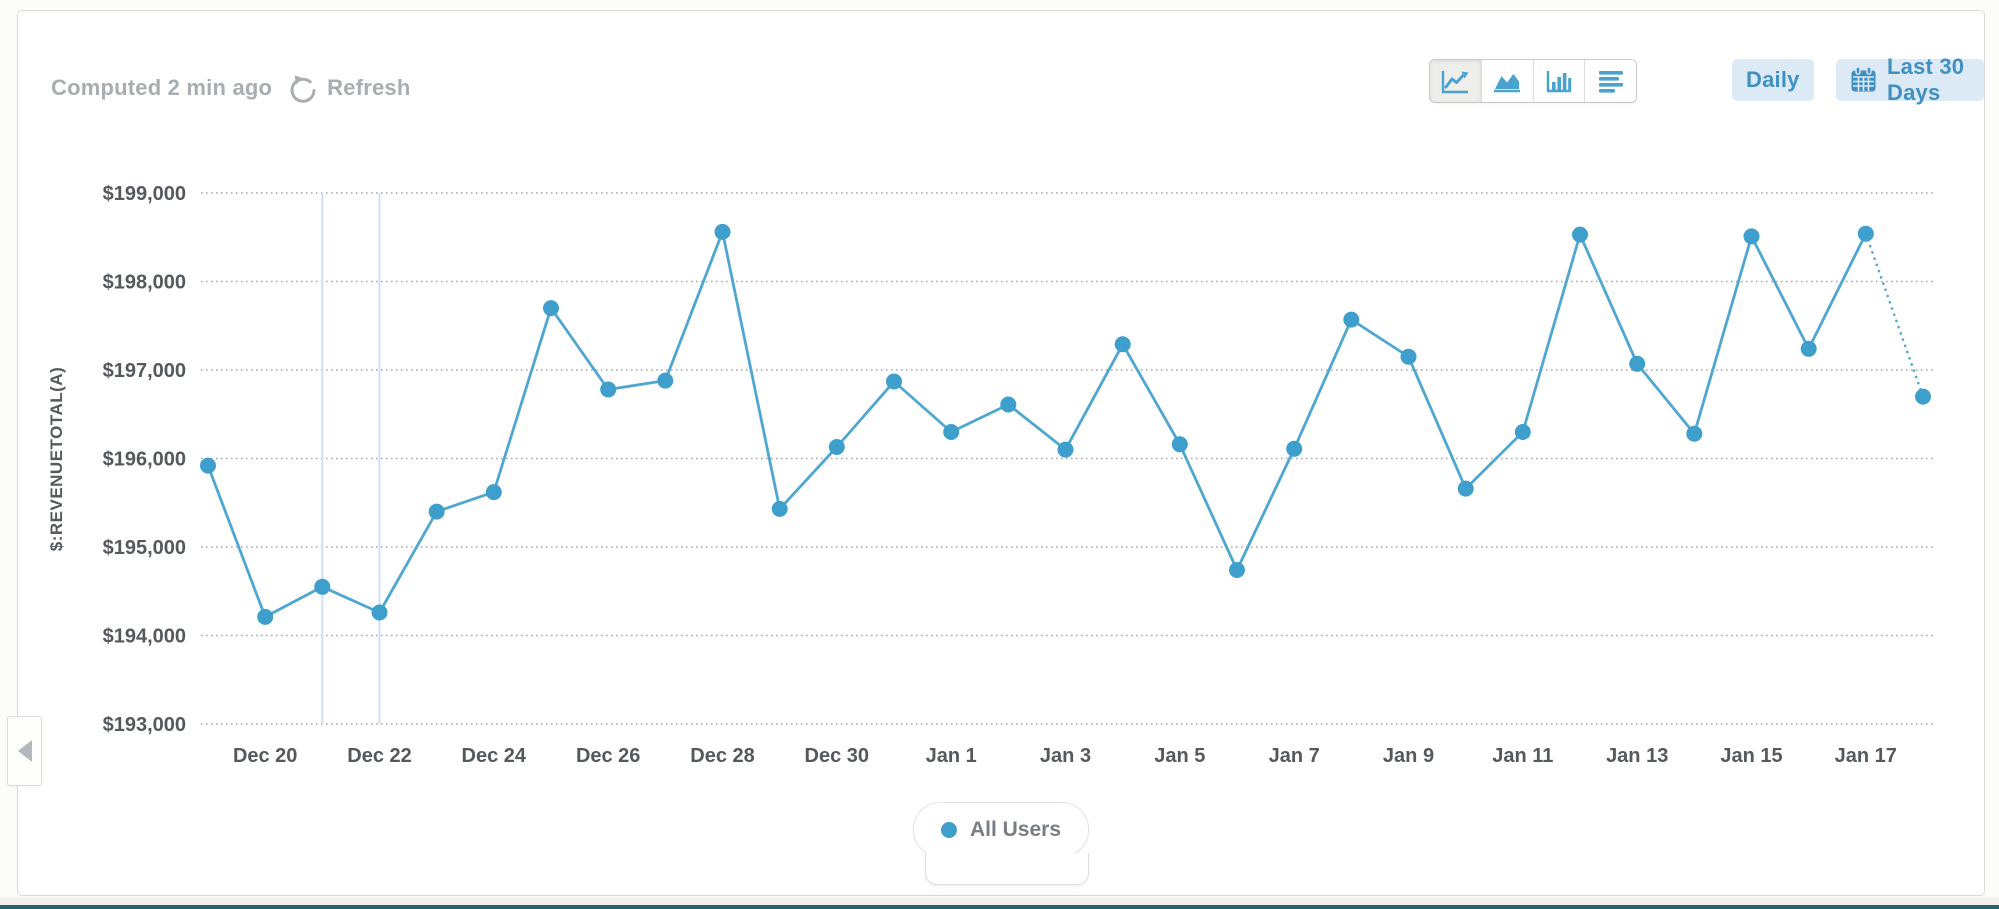 Image resolution: width=1999 pixels, height=909 pixels. Describe the element at coordinates (948, 829) in the screenshot. I see `legend-series-dot` at that location.